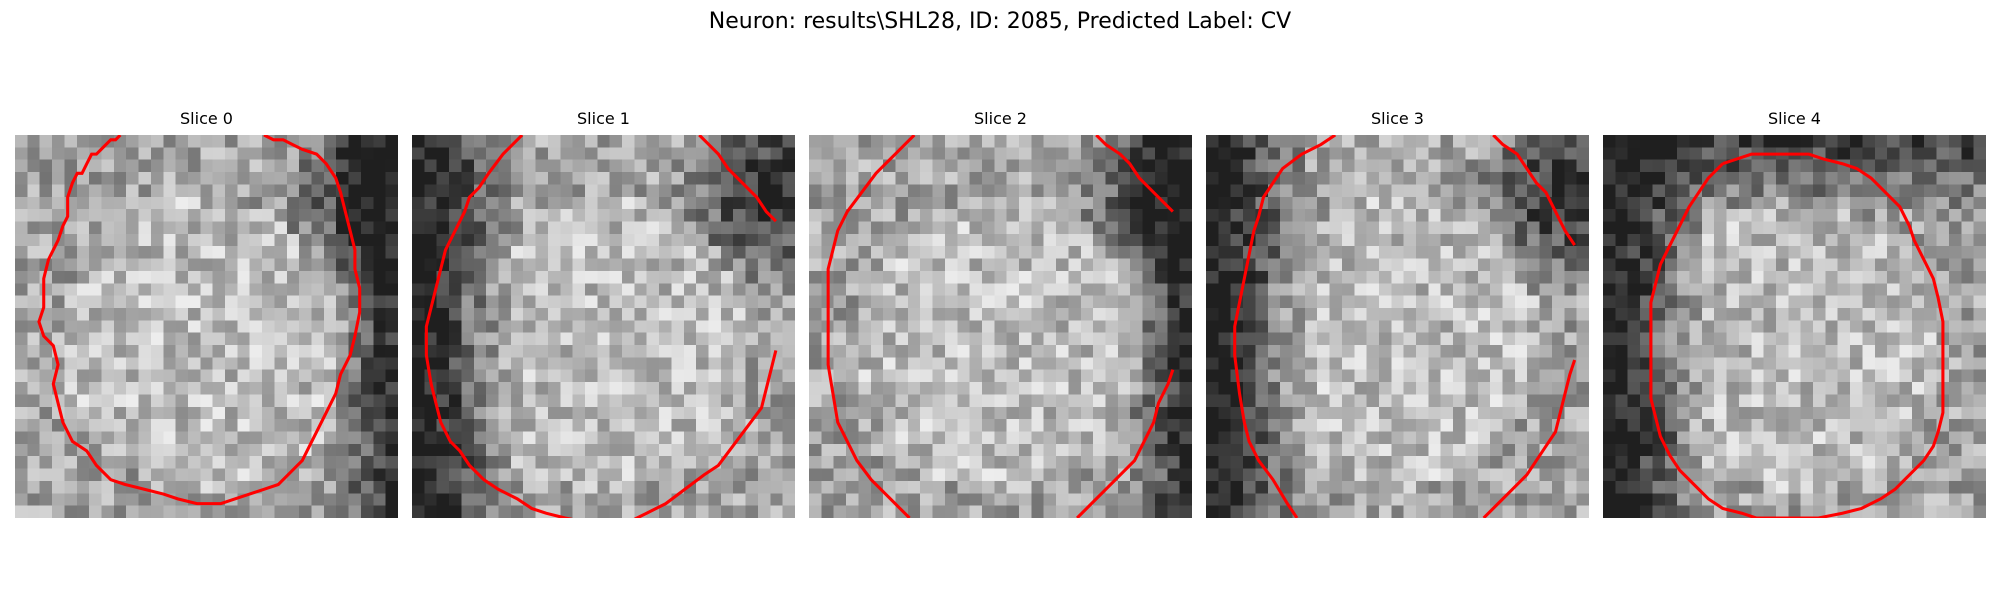 The image size is (2000, 600). Describe the element at coordinates (1000, 118) in the screenshot. I see `panel-title: Slice 2` at that location.